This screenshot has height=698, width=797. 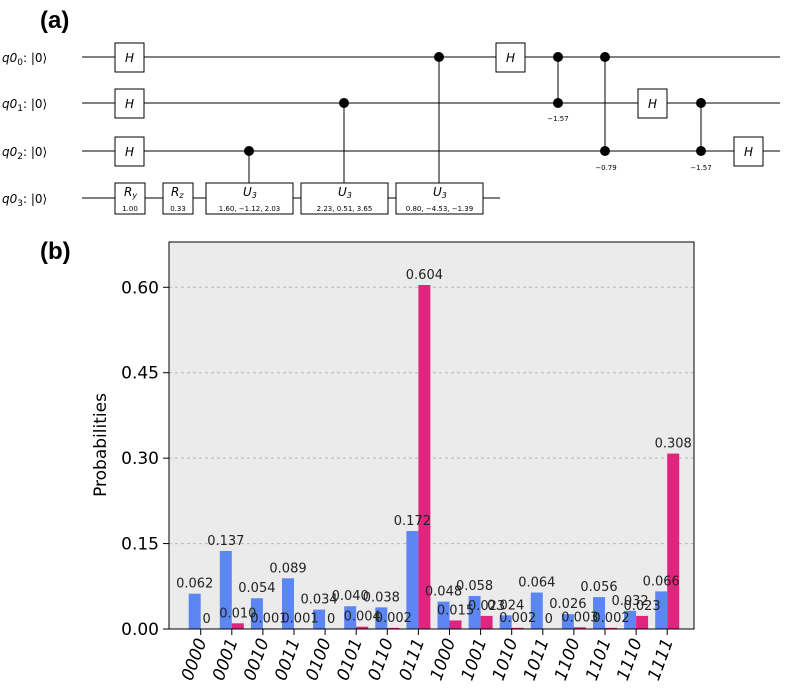 I want to click on qubit-labels: q00: |0⟩ q01: |0⟩ q02: |0⟩ q03: |0⟩, so click(x=24, y=130).